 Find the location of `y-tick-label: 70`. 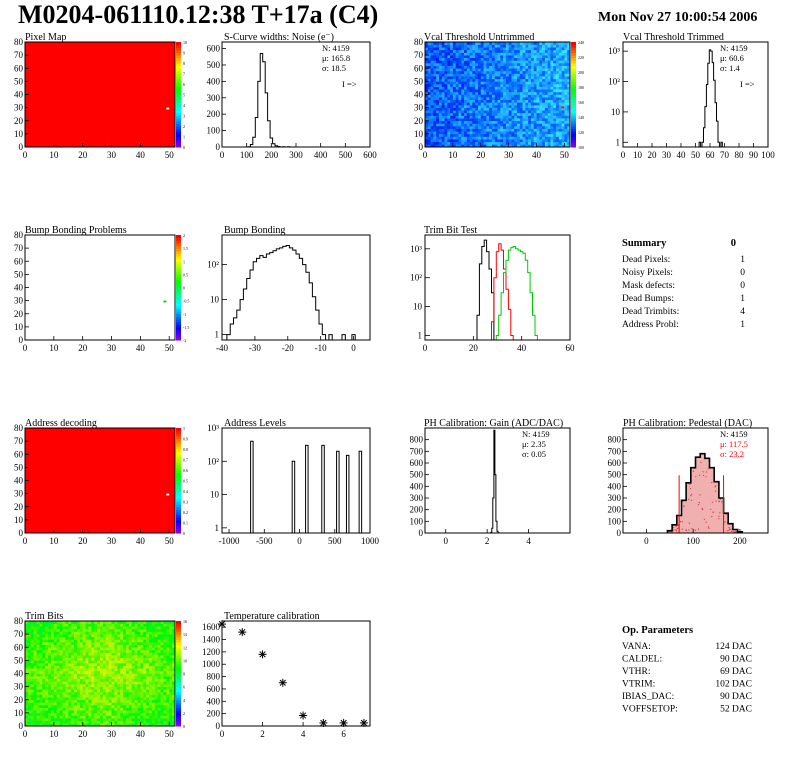

y-tick-label: 70 is located at coordinates (19, 441).